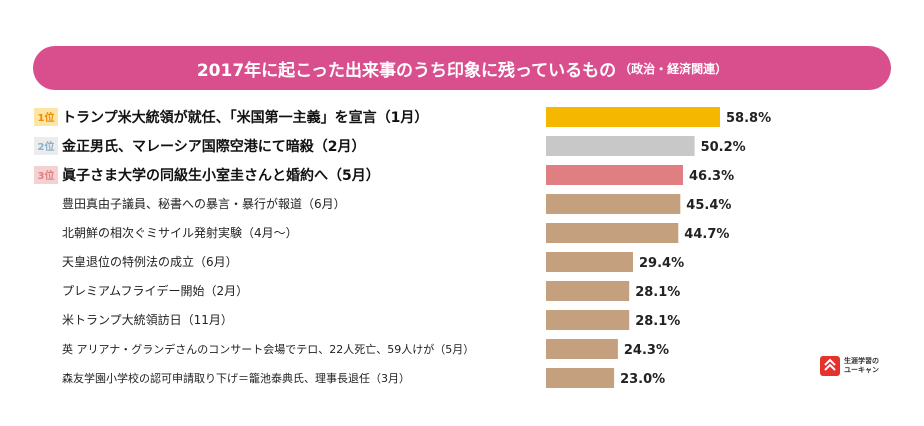 This screenshot has height=426, width=924. I want to click on chart-title: 2017年に起こった出来事のうち印象に残っているもの, so click(406, 70).